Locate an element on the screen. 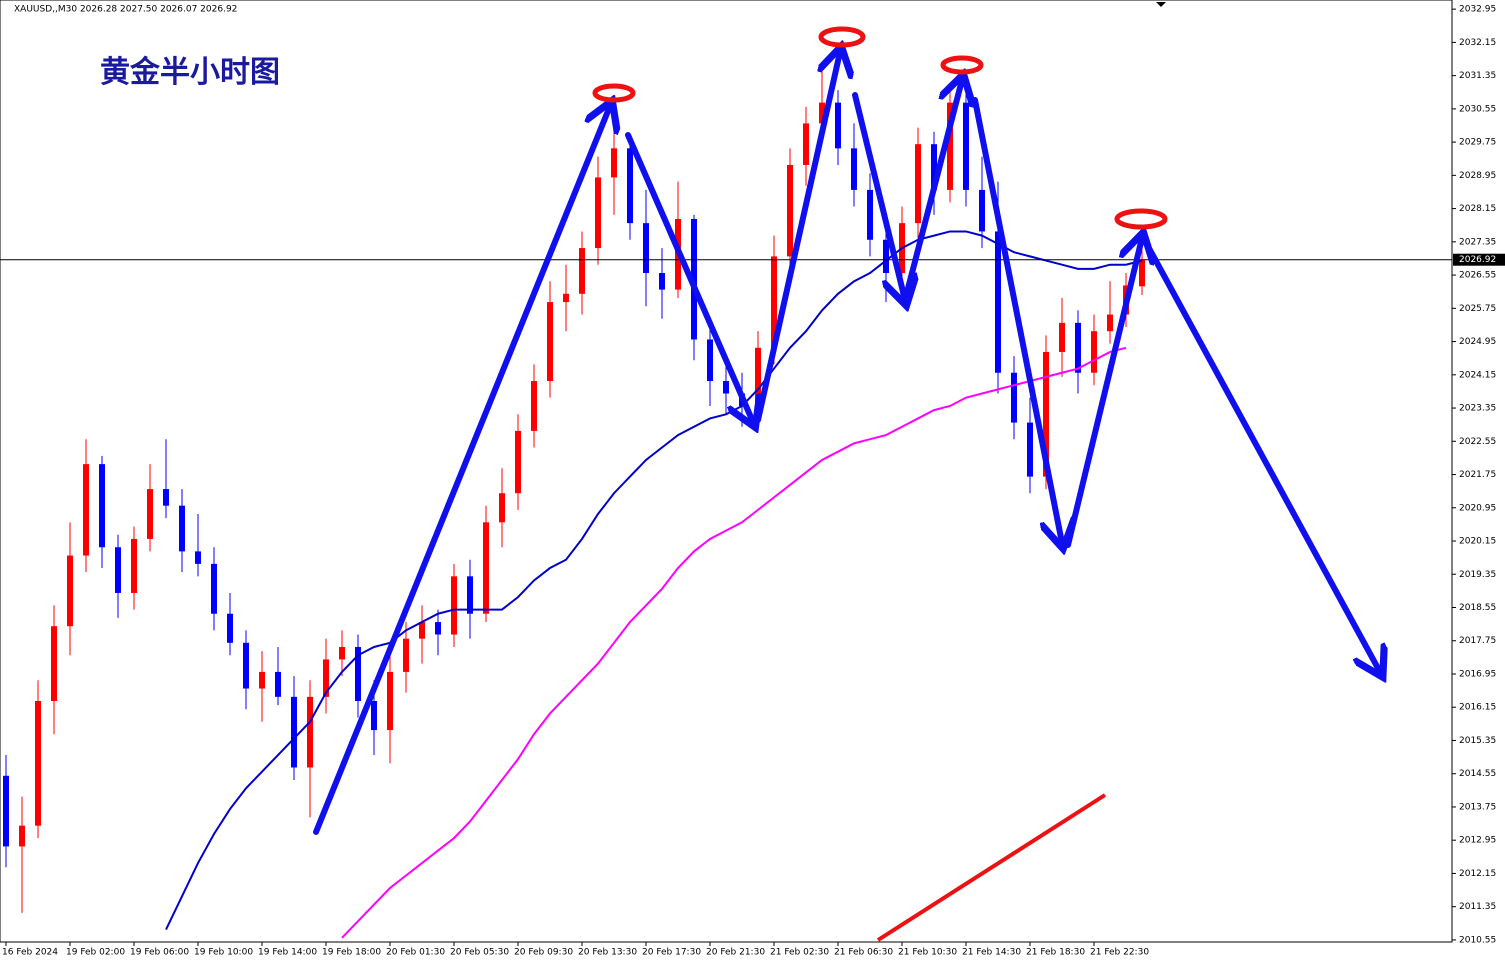 This screenshot has width=1505, height=966. shift-marker is located at coordinates (1161, 4).